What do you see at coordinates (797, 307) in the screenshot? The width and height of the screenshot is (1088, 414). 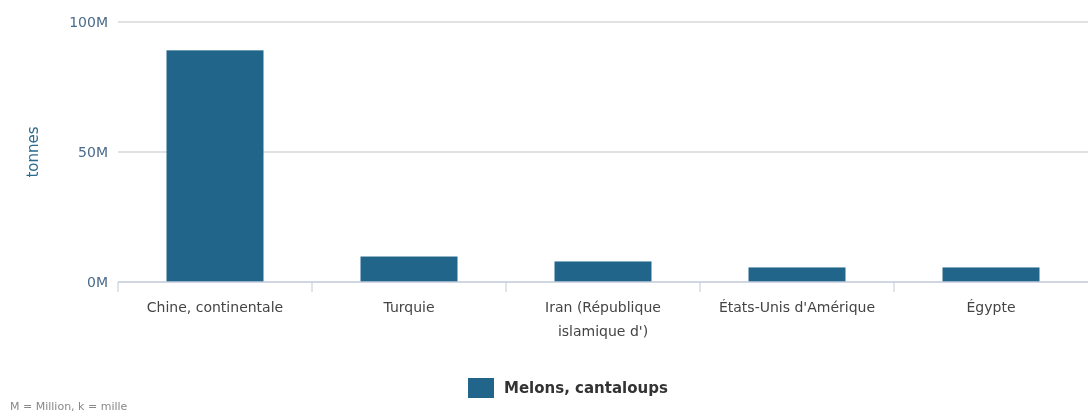 I see `x-tick-label: États-Unis d'Amérique` at bounding box center [797, 307].